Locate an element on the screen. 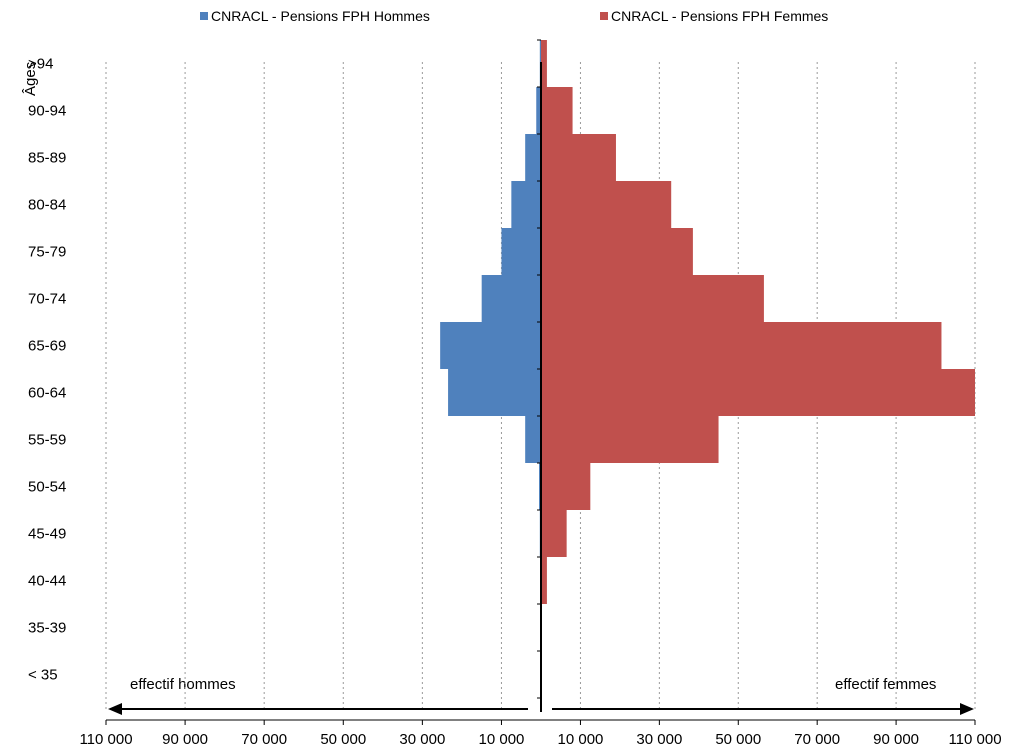 The height and width of the screenshot is (751, 1011). category-label: 65-69 is located at coordinates (47, 346).